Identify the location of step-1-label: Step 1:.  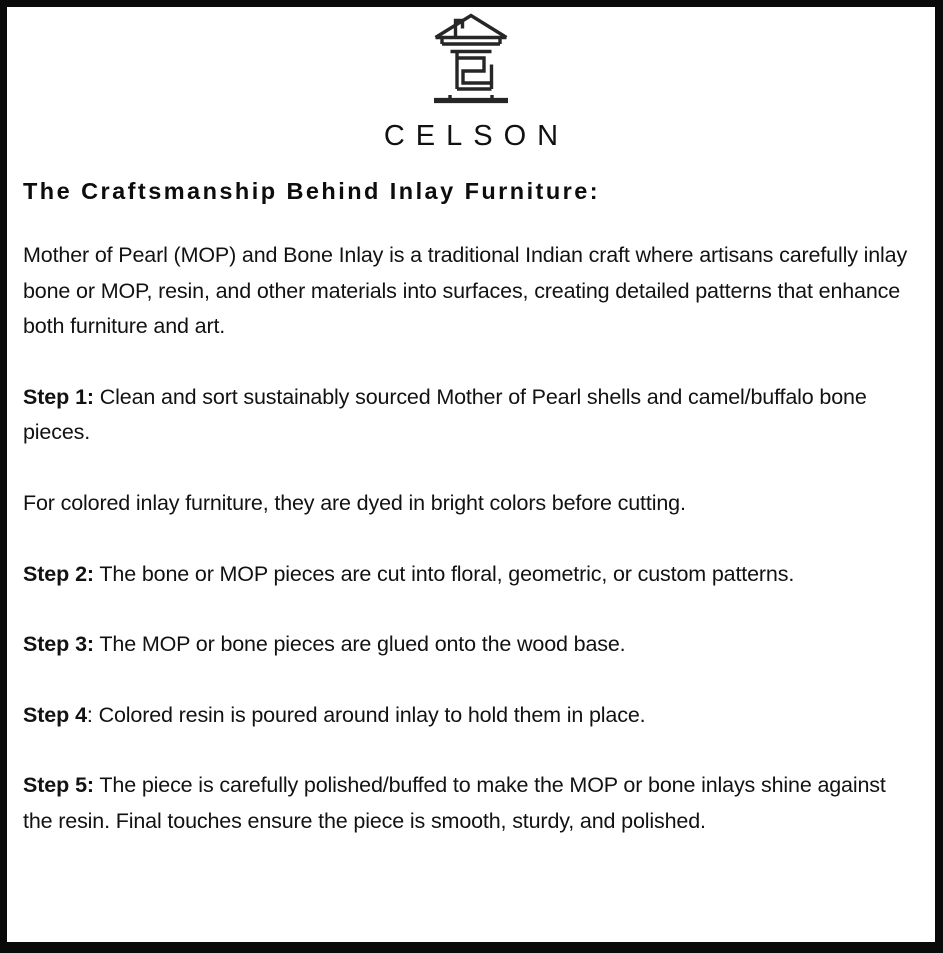
(58, 396).